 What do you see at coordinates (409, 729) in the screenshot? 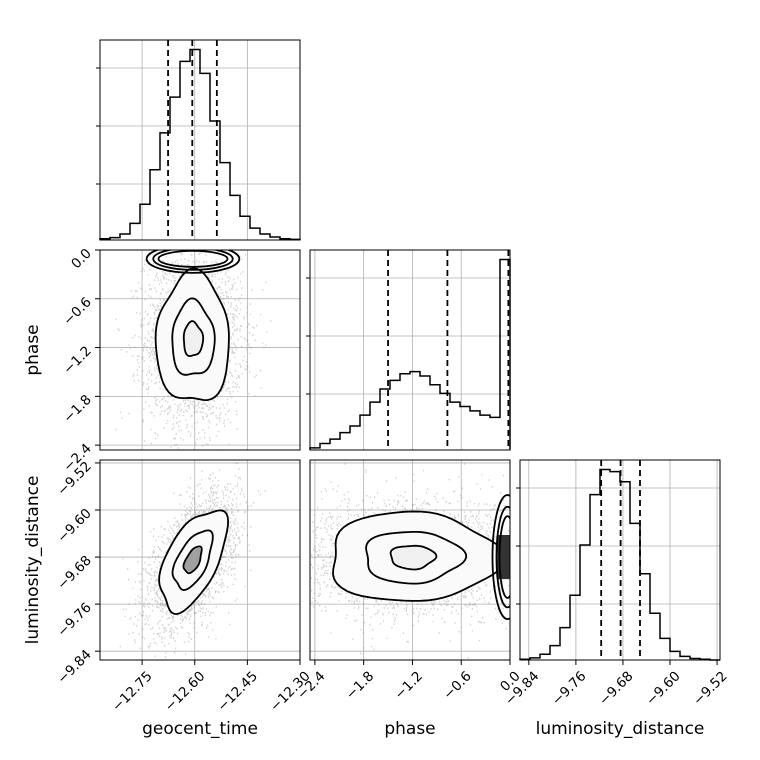
I see `x-axis-label-phase: phase` at bounding box center [409, 729].